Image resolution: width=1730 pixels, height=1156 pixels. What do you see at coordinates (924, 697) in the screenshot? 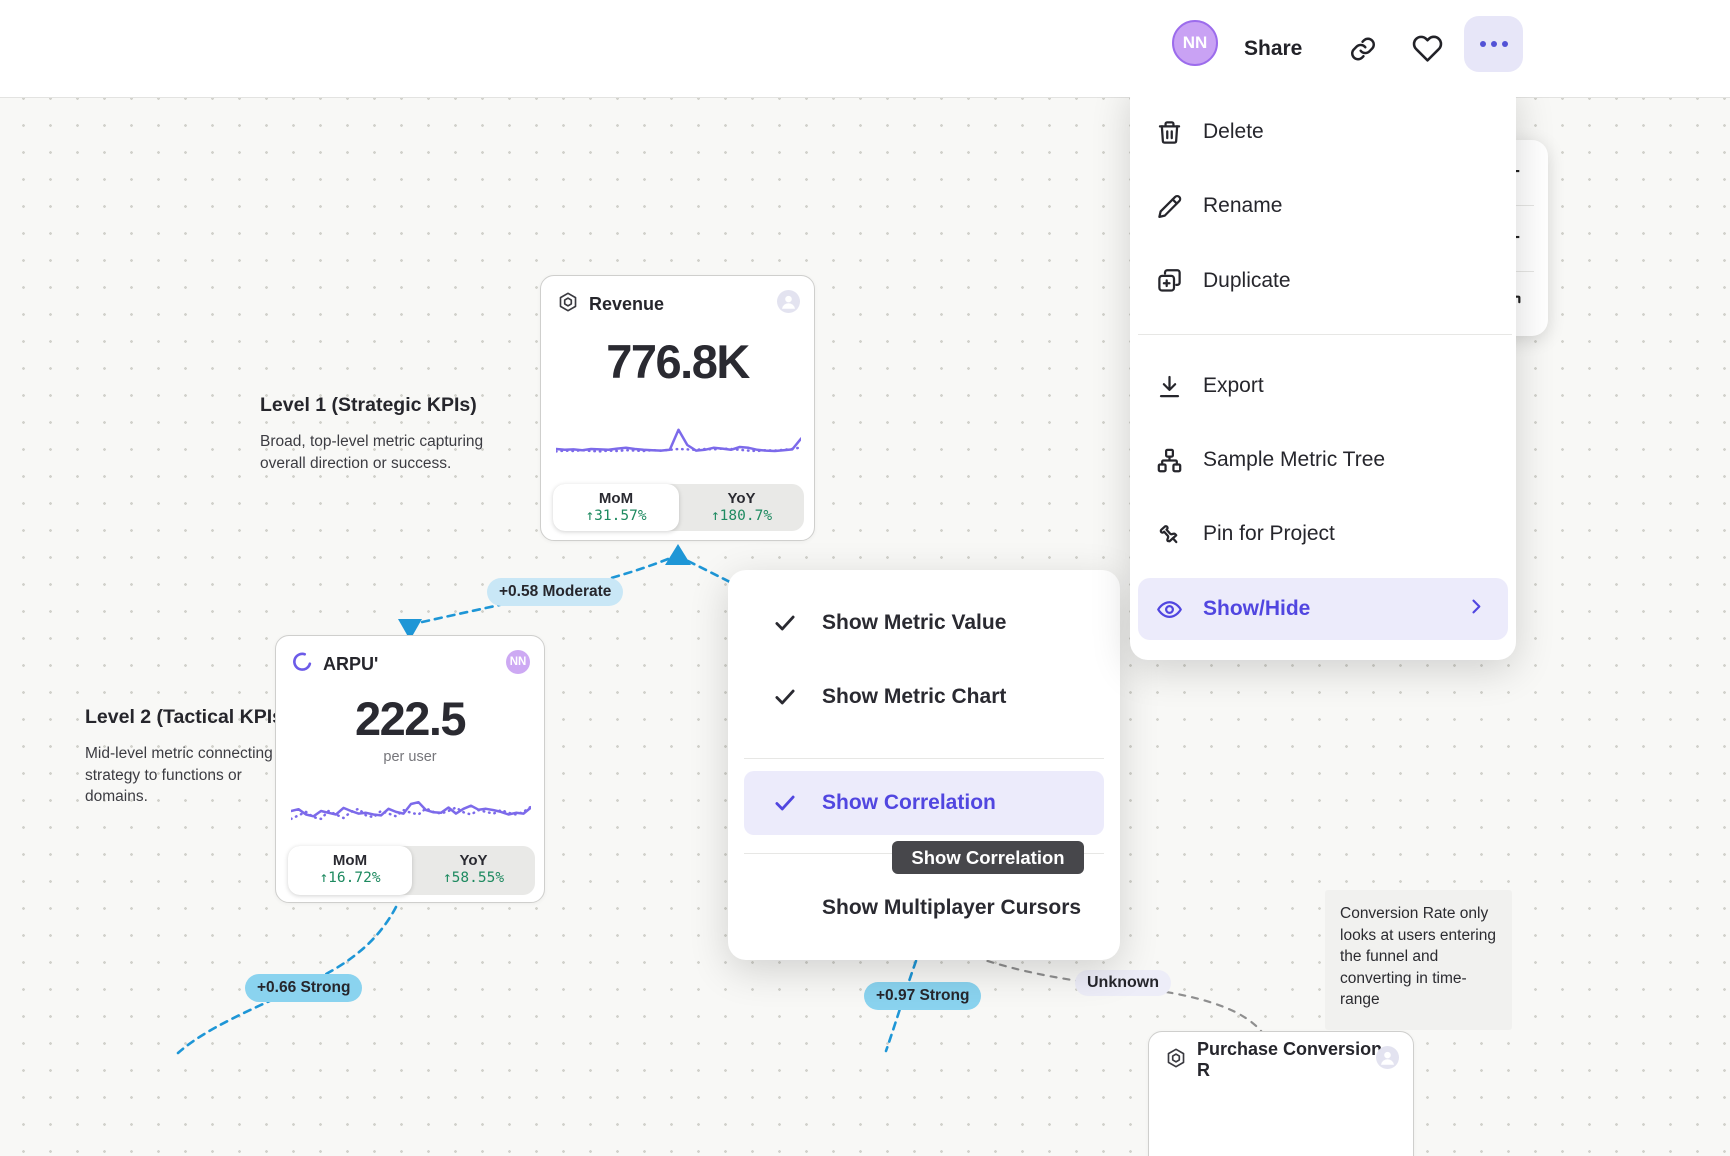
I see `menu-item-show-metric-chart: Show Metric Chart` at bounding box center [924, 697].